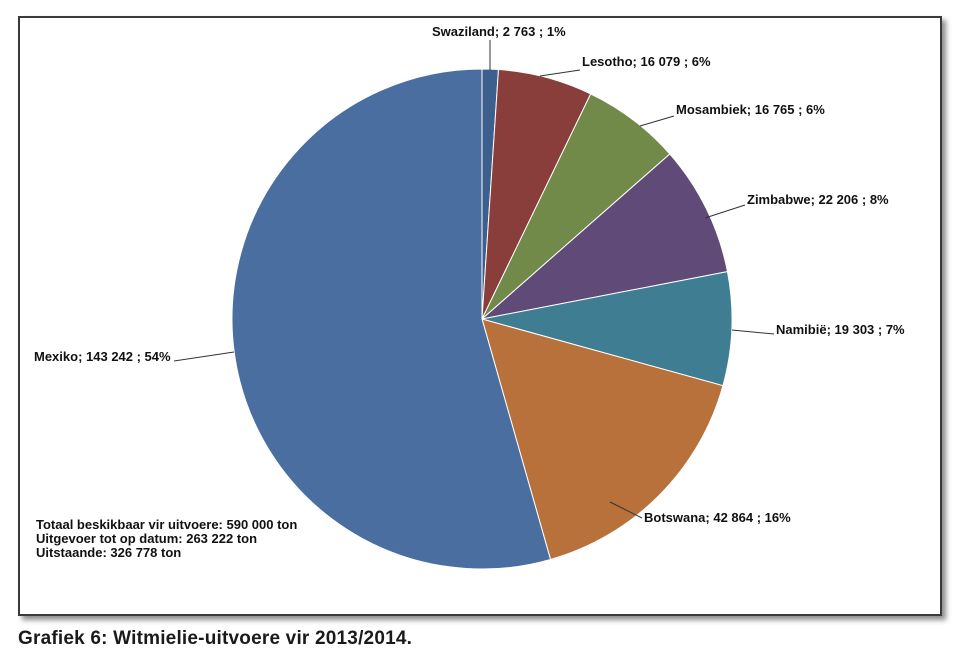  What do you see at coordinates (109, 552) in the screenshot?
I see `outstanding-text: Uitstaande: 326 778 ton` at bounding box center [109, 552].